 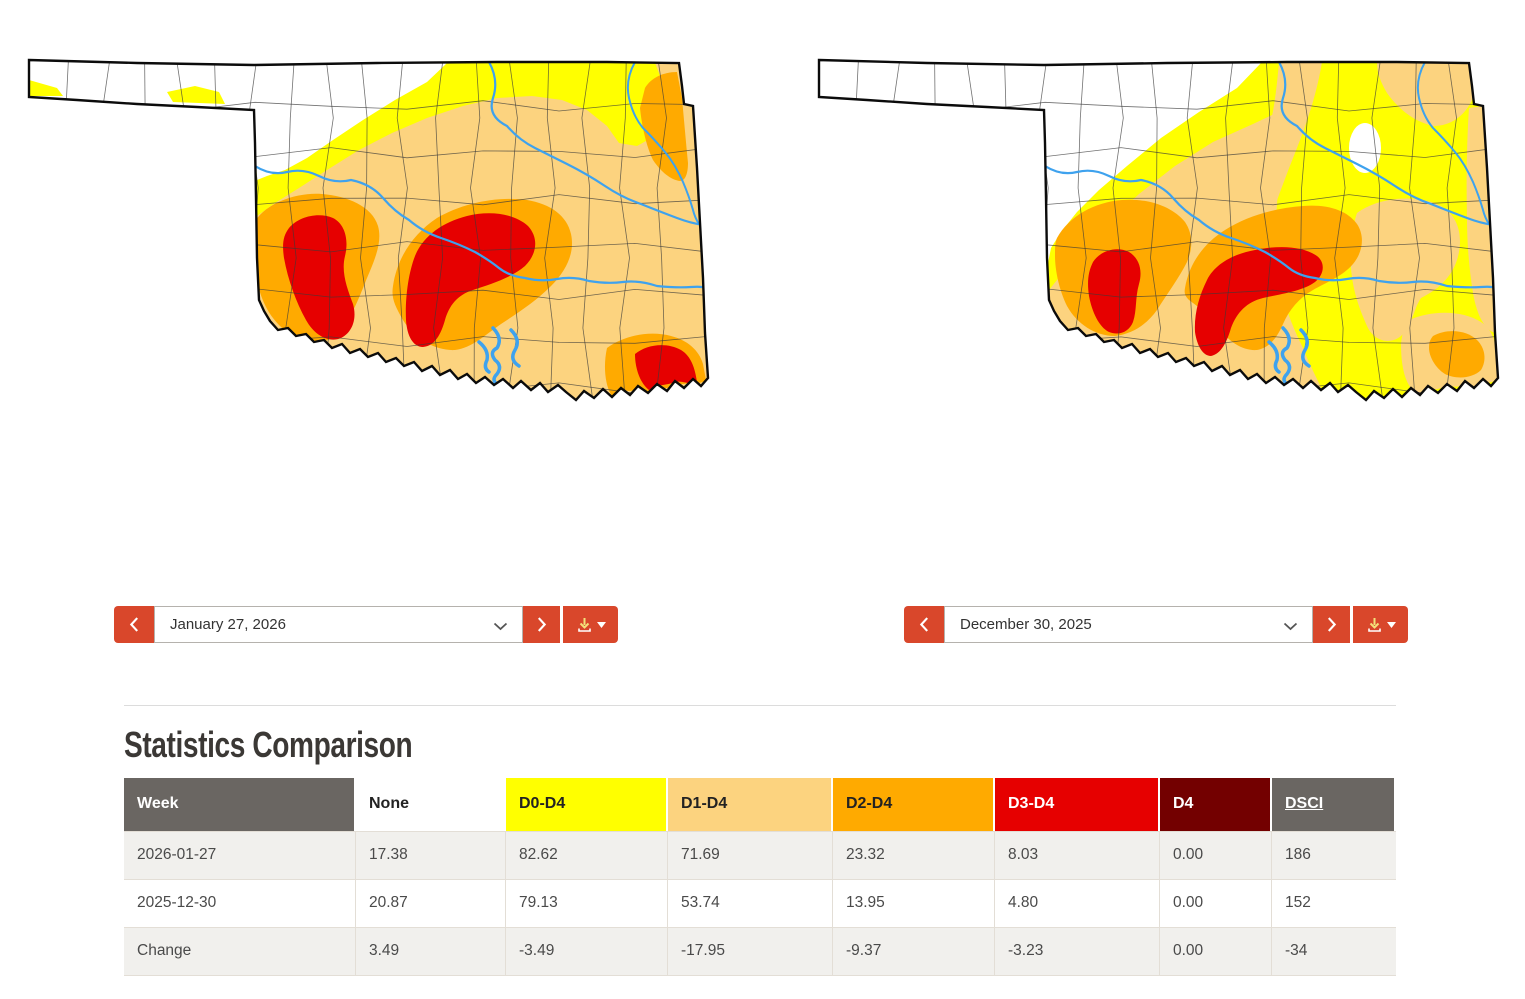 What do you see at coordinates (587, 804) in the screenshot?
I see `column-header-d0-d4: D0-D4` at bounding box center [587, 804].